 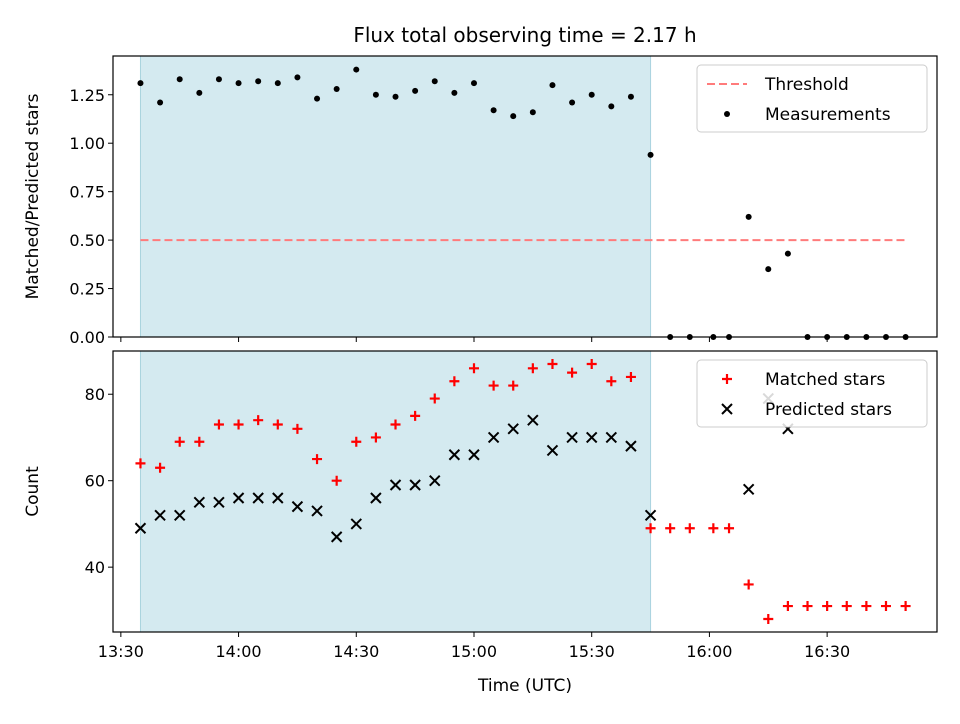 What do you see at coordinates (239, 651) in the screenshot?
I see `x-tick-label: 14:00` at bounding box center [239, 651].